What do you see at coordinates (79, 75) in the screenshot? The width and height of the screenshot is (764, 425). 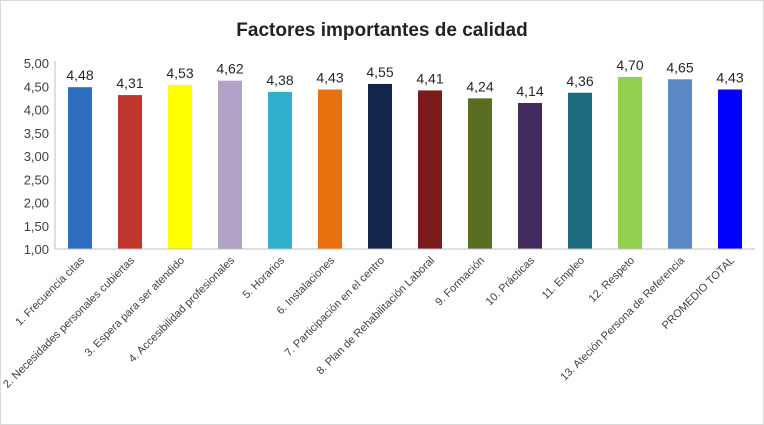 I see `data-label: 4,48` at bounding box center [79, 75].